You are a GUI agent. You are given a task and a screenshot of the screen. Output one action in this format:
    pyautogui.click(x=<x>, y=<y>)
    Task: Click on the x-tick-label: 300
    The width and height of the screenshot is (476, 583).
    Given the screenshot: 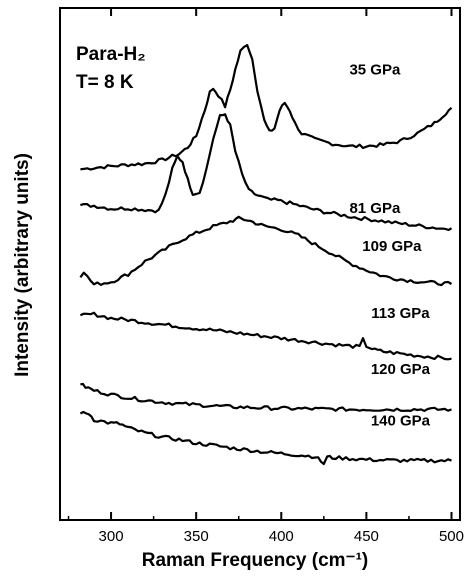 What is the action you would take?
    pyautogui.click(x=111, y=536)
    